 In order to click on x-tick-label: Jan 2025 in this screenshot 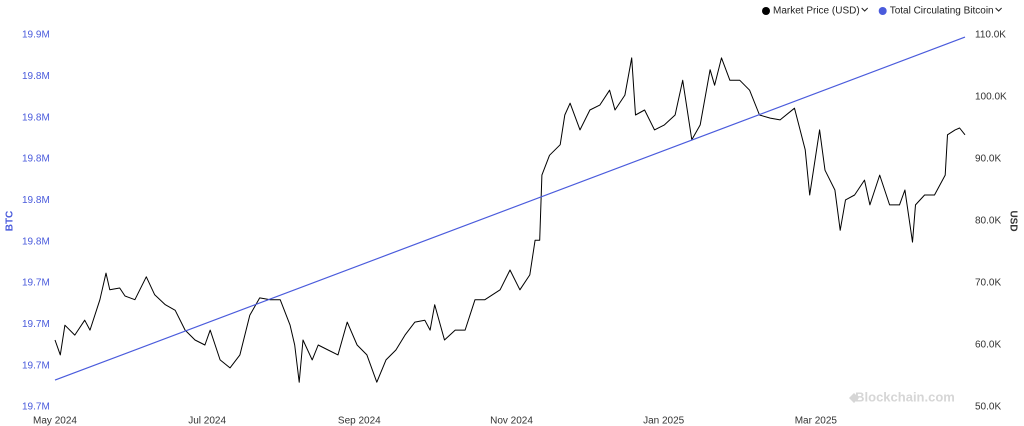, I will do `click(664, 421)`.